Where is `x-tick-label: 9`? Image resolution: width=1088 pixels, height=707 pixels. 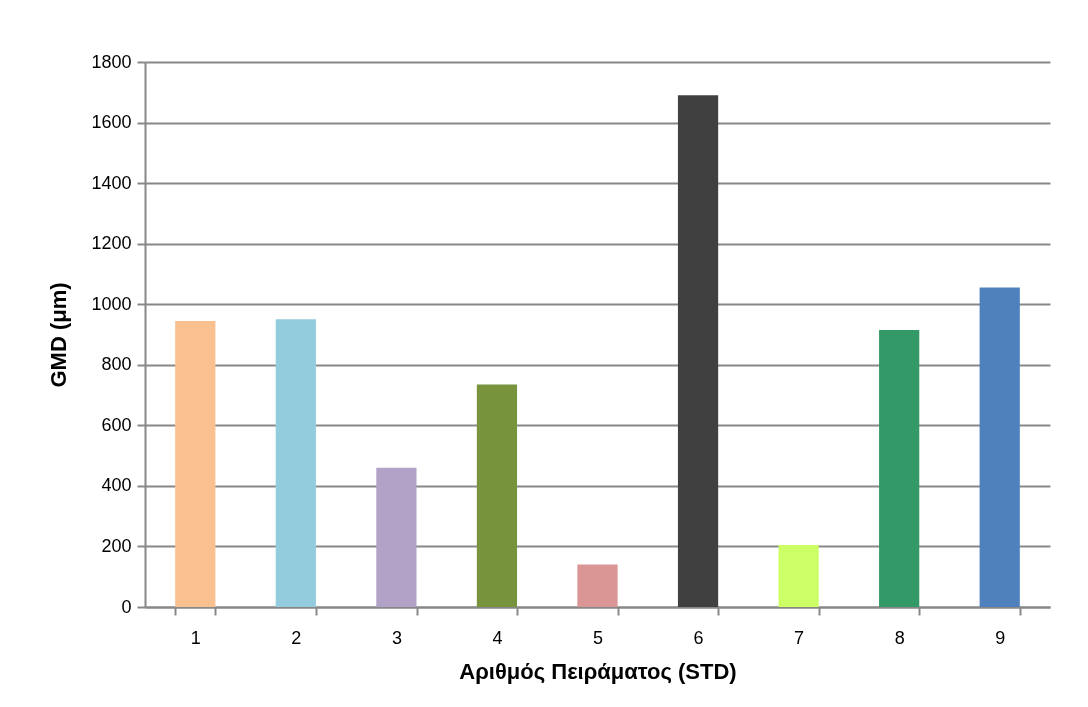
x-tick-label: 9 is located at coordinates (1000, 637).